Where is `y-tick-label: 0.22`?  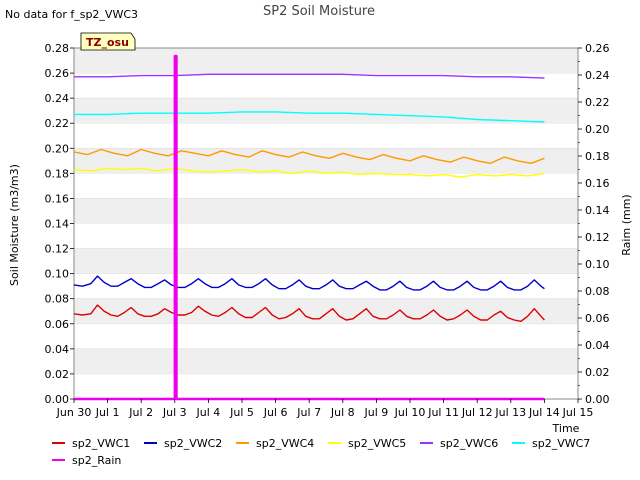 y-tick-label: 0.22 is located at coordinates (57, 123).